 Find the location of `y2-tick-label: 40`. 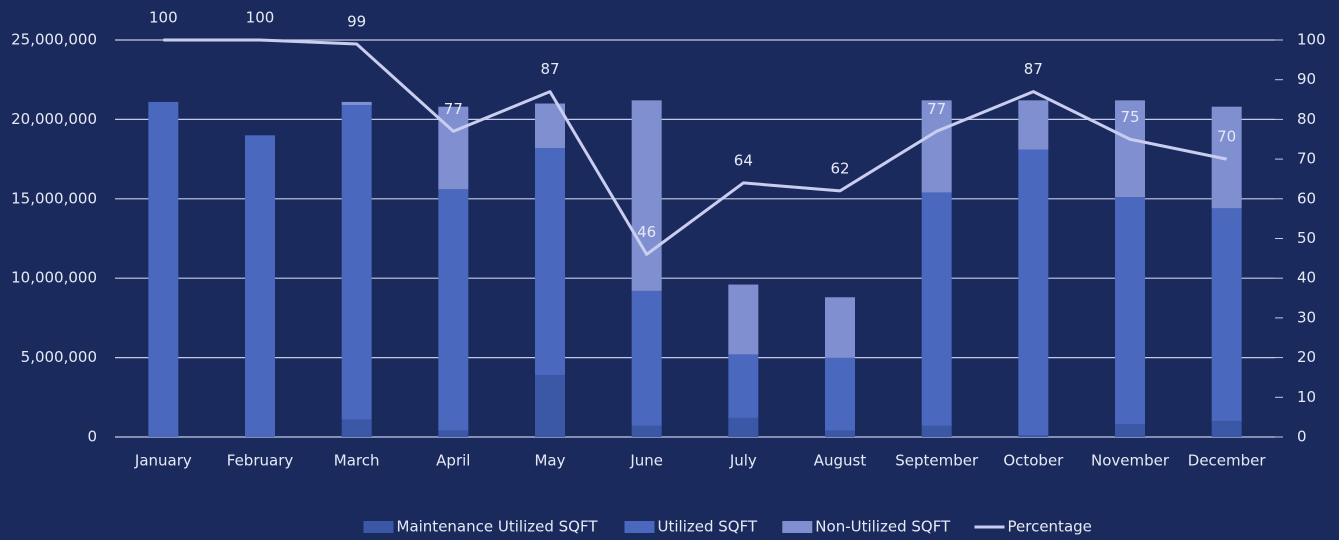

y2-tick-label: 40 is located at coordinates (1306, 278).